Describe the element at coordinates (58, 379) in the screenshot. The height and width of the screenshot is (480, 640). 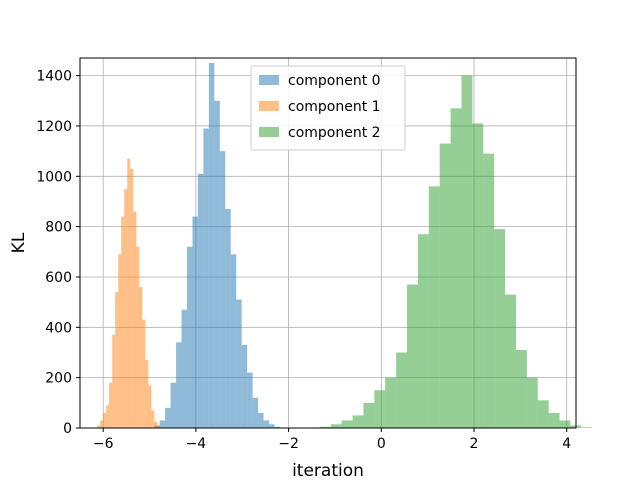
I see `y-tick-label: 200` at that location.